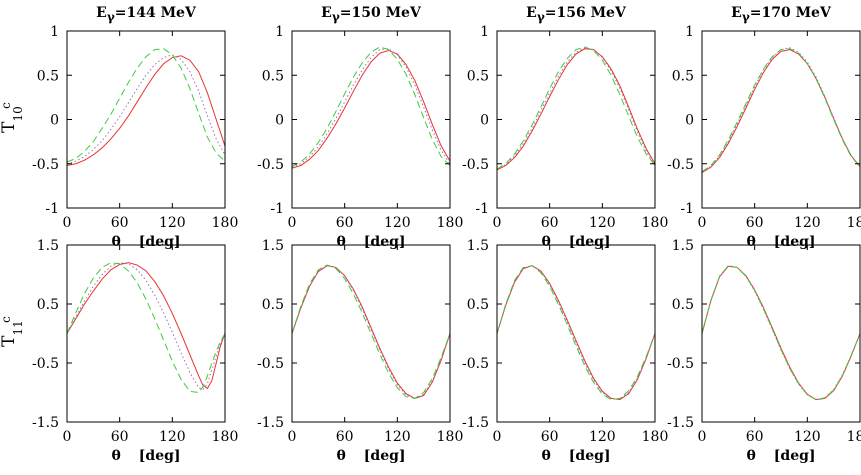 This screenshot has width=861, height=475. Describe the element at coordinates (172, 223) in the screenshot. I see `x-tick-label-r0c0: 120` at that location.